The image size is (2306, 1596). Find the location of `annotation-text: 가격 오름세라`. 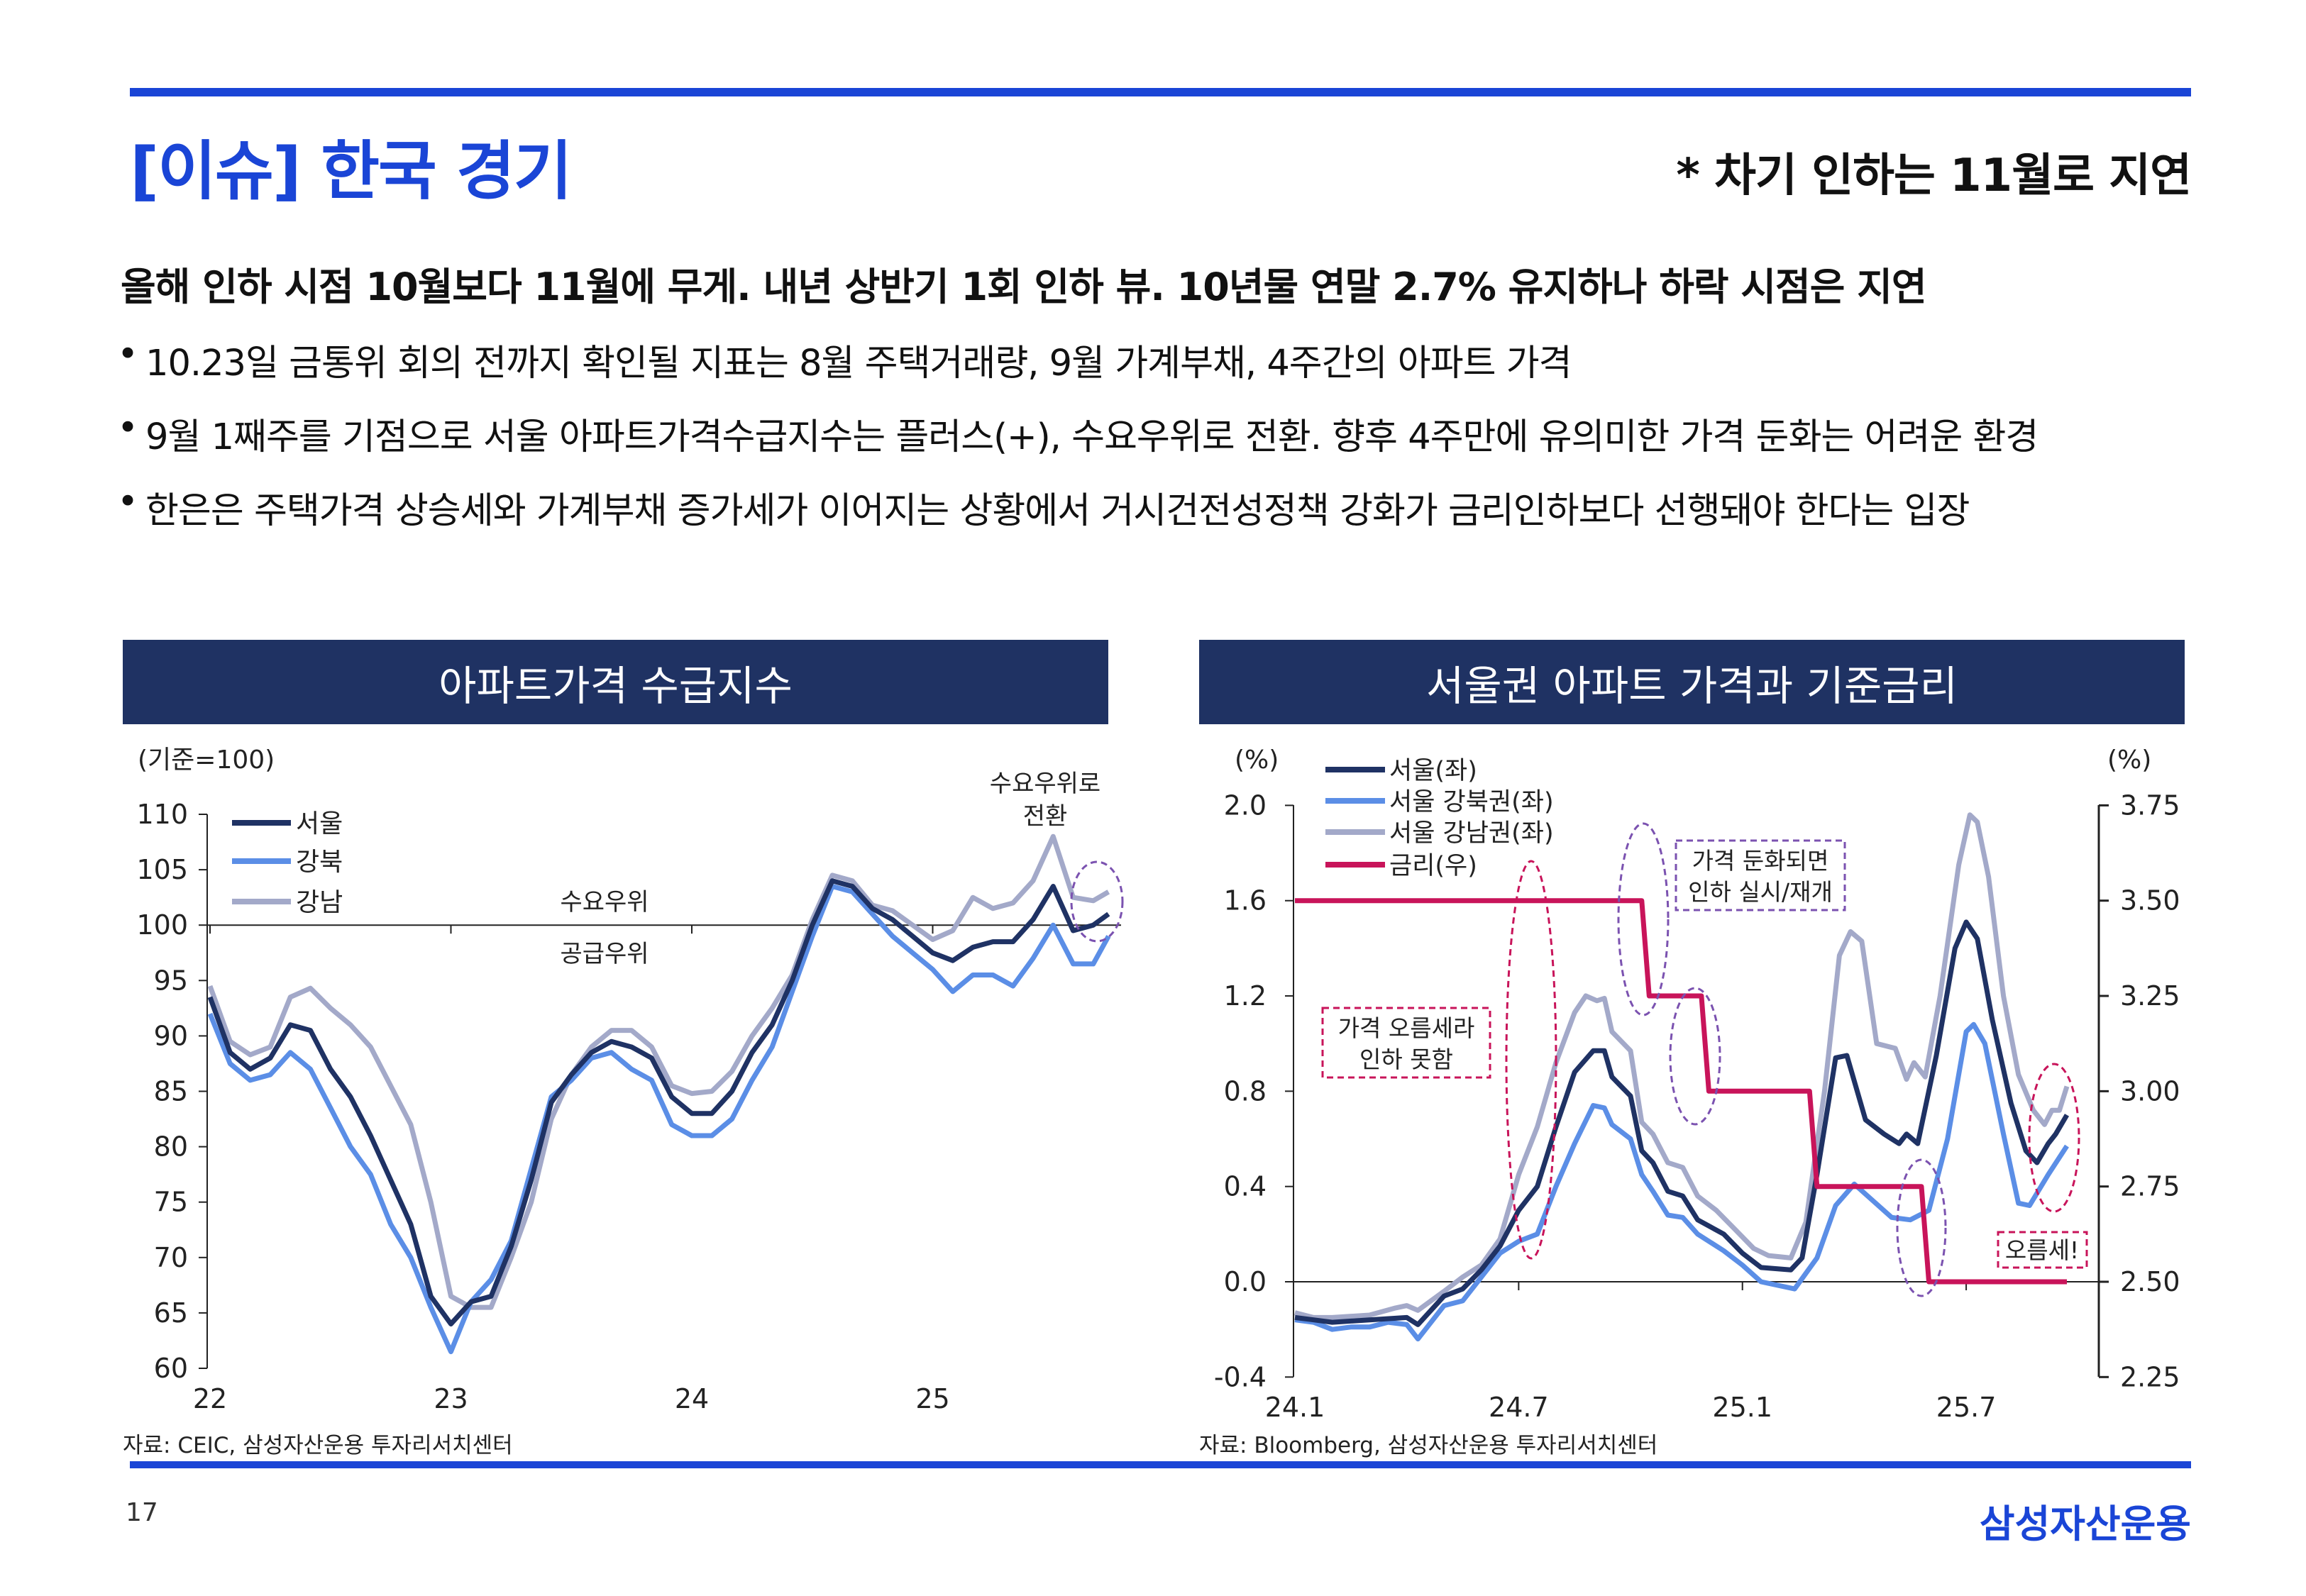

annotation-text: 가격 오름세라 is located at coordinates (1406, 1028).